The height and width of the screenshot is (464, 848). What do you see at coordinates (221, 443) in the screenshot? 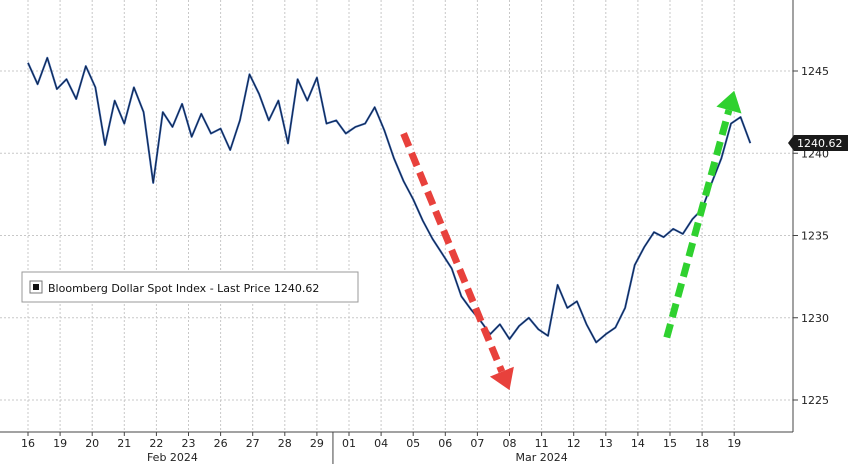
I see `x-tick-label: 26` at bounding box center [221, 443].